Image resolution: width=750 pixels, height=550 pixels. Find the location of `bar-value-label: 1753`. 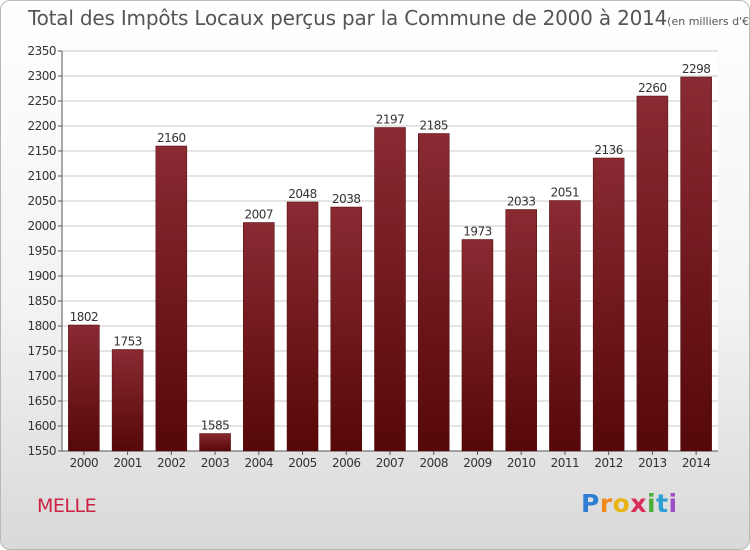

bar-value-label: 1753 is located at coordinates (127, 342).